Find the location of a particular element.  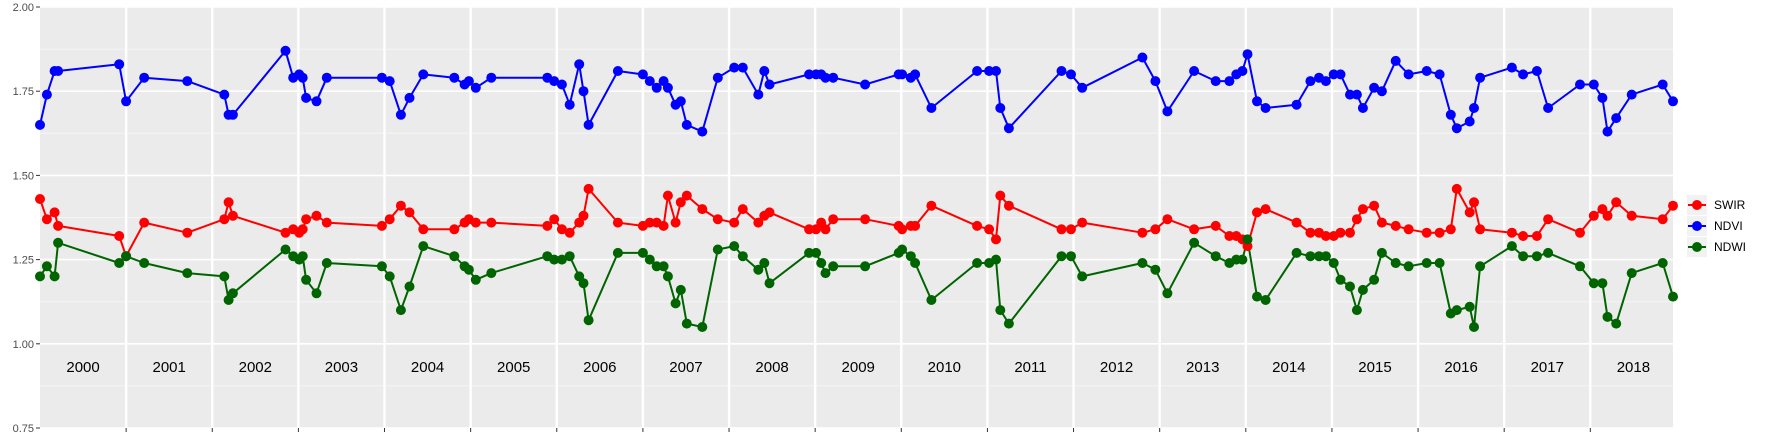

y-tick-label: 1.25 is located at coordinates (23, 261).